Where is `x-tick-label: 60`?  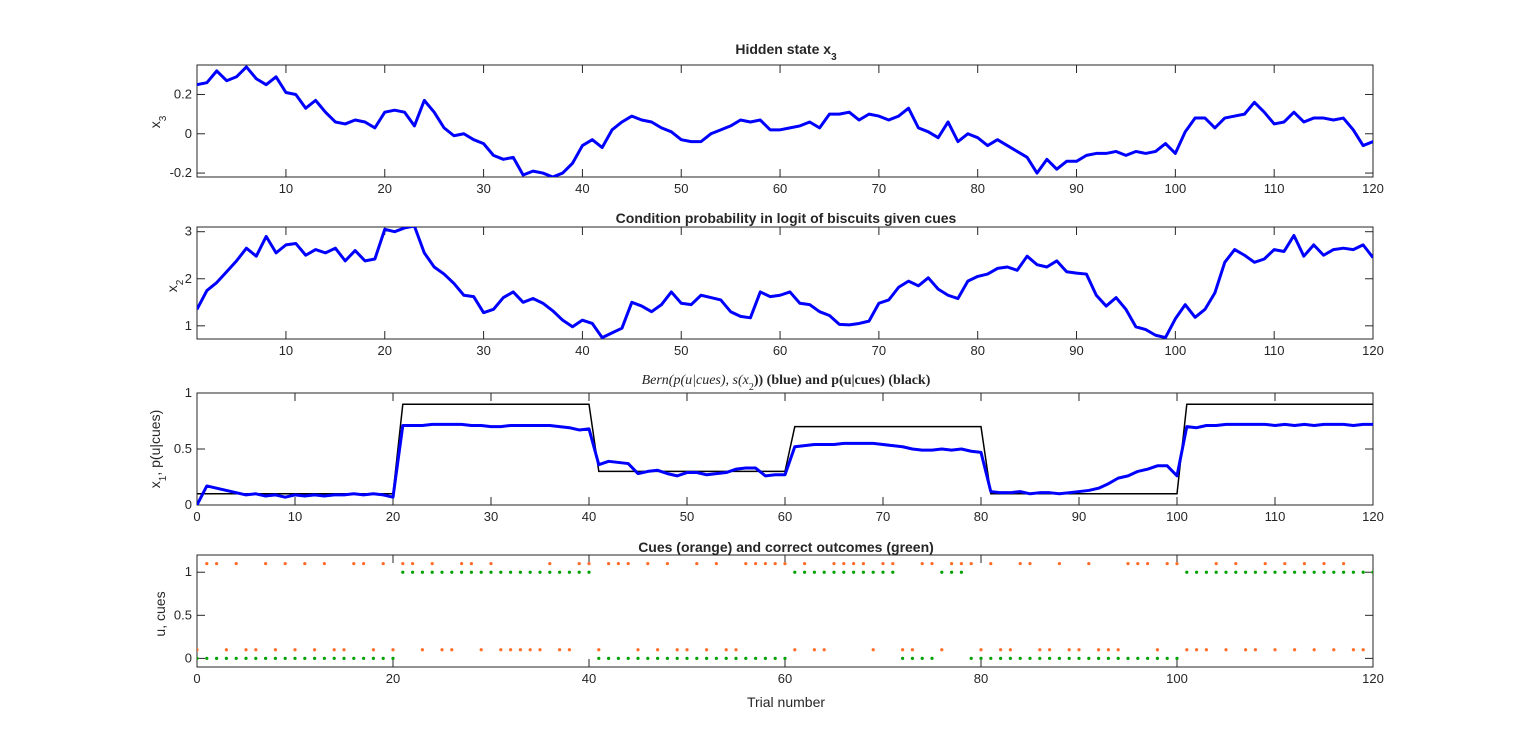 x-tick-label: 60 is located at coordinates (785, 678).